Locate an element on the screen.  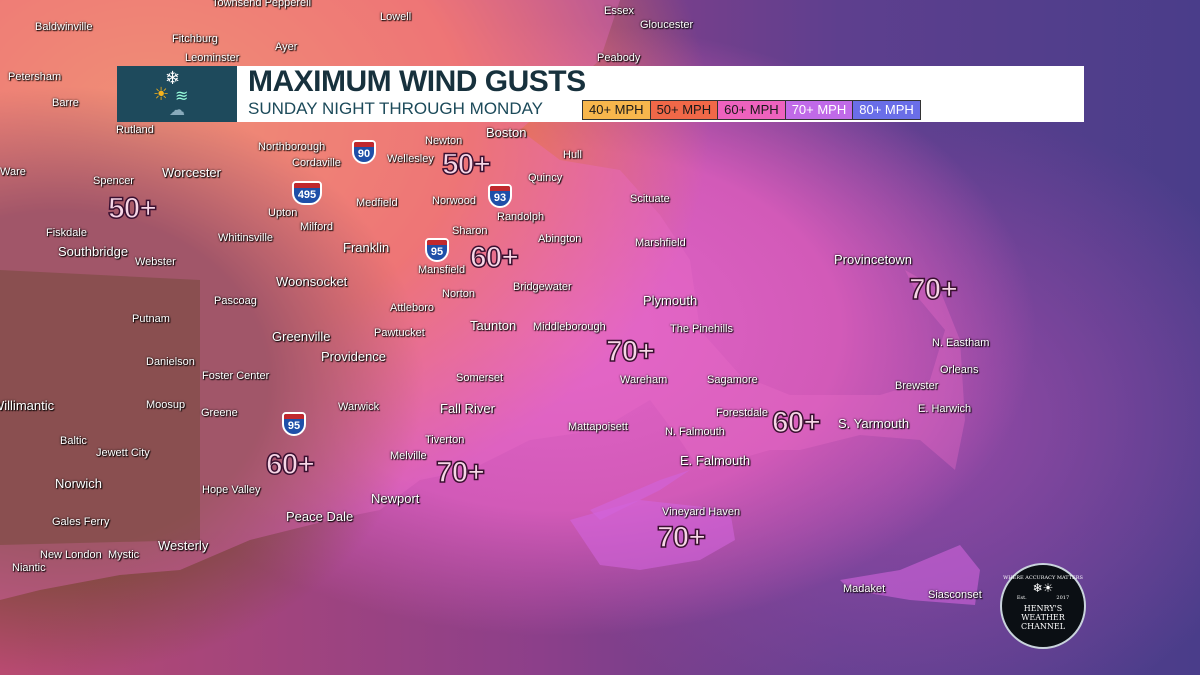
city-label: Marshfield is located at coordinates (660, 243).